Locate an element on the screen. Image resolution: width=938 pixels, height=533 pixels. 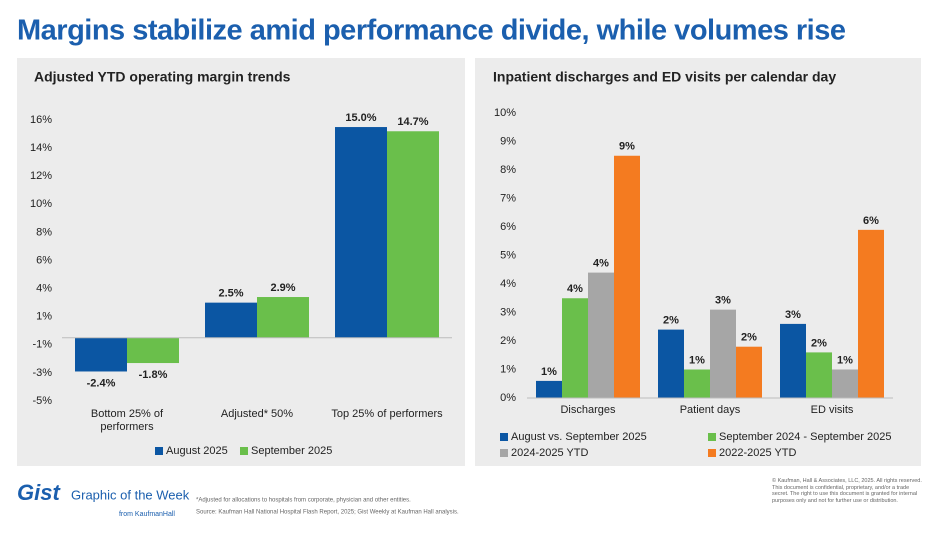
x-tick-label: ED visits is located at coordinates (832, 410).